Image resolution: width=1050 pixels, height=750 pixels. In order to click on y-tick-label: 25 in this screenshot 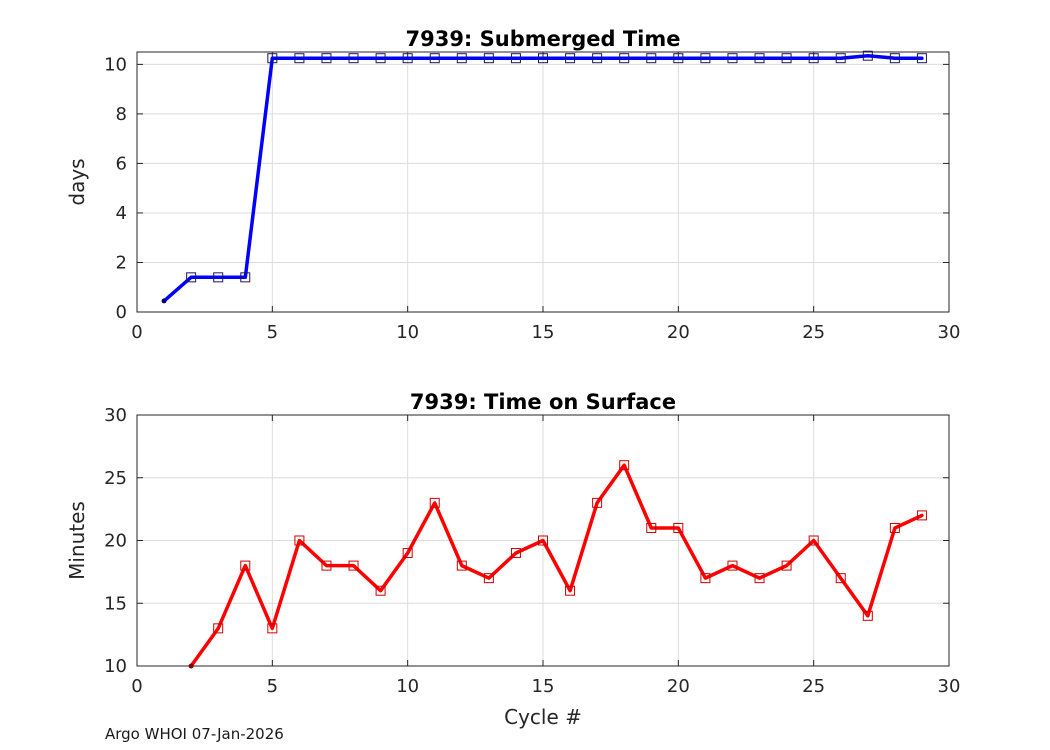, I will do `click(115, 478)`.